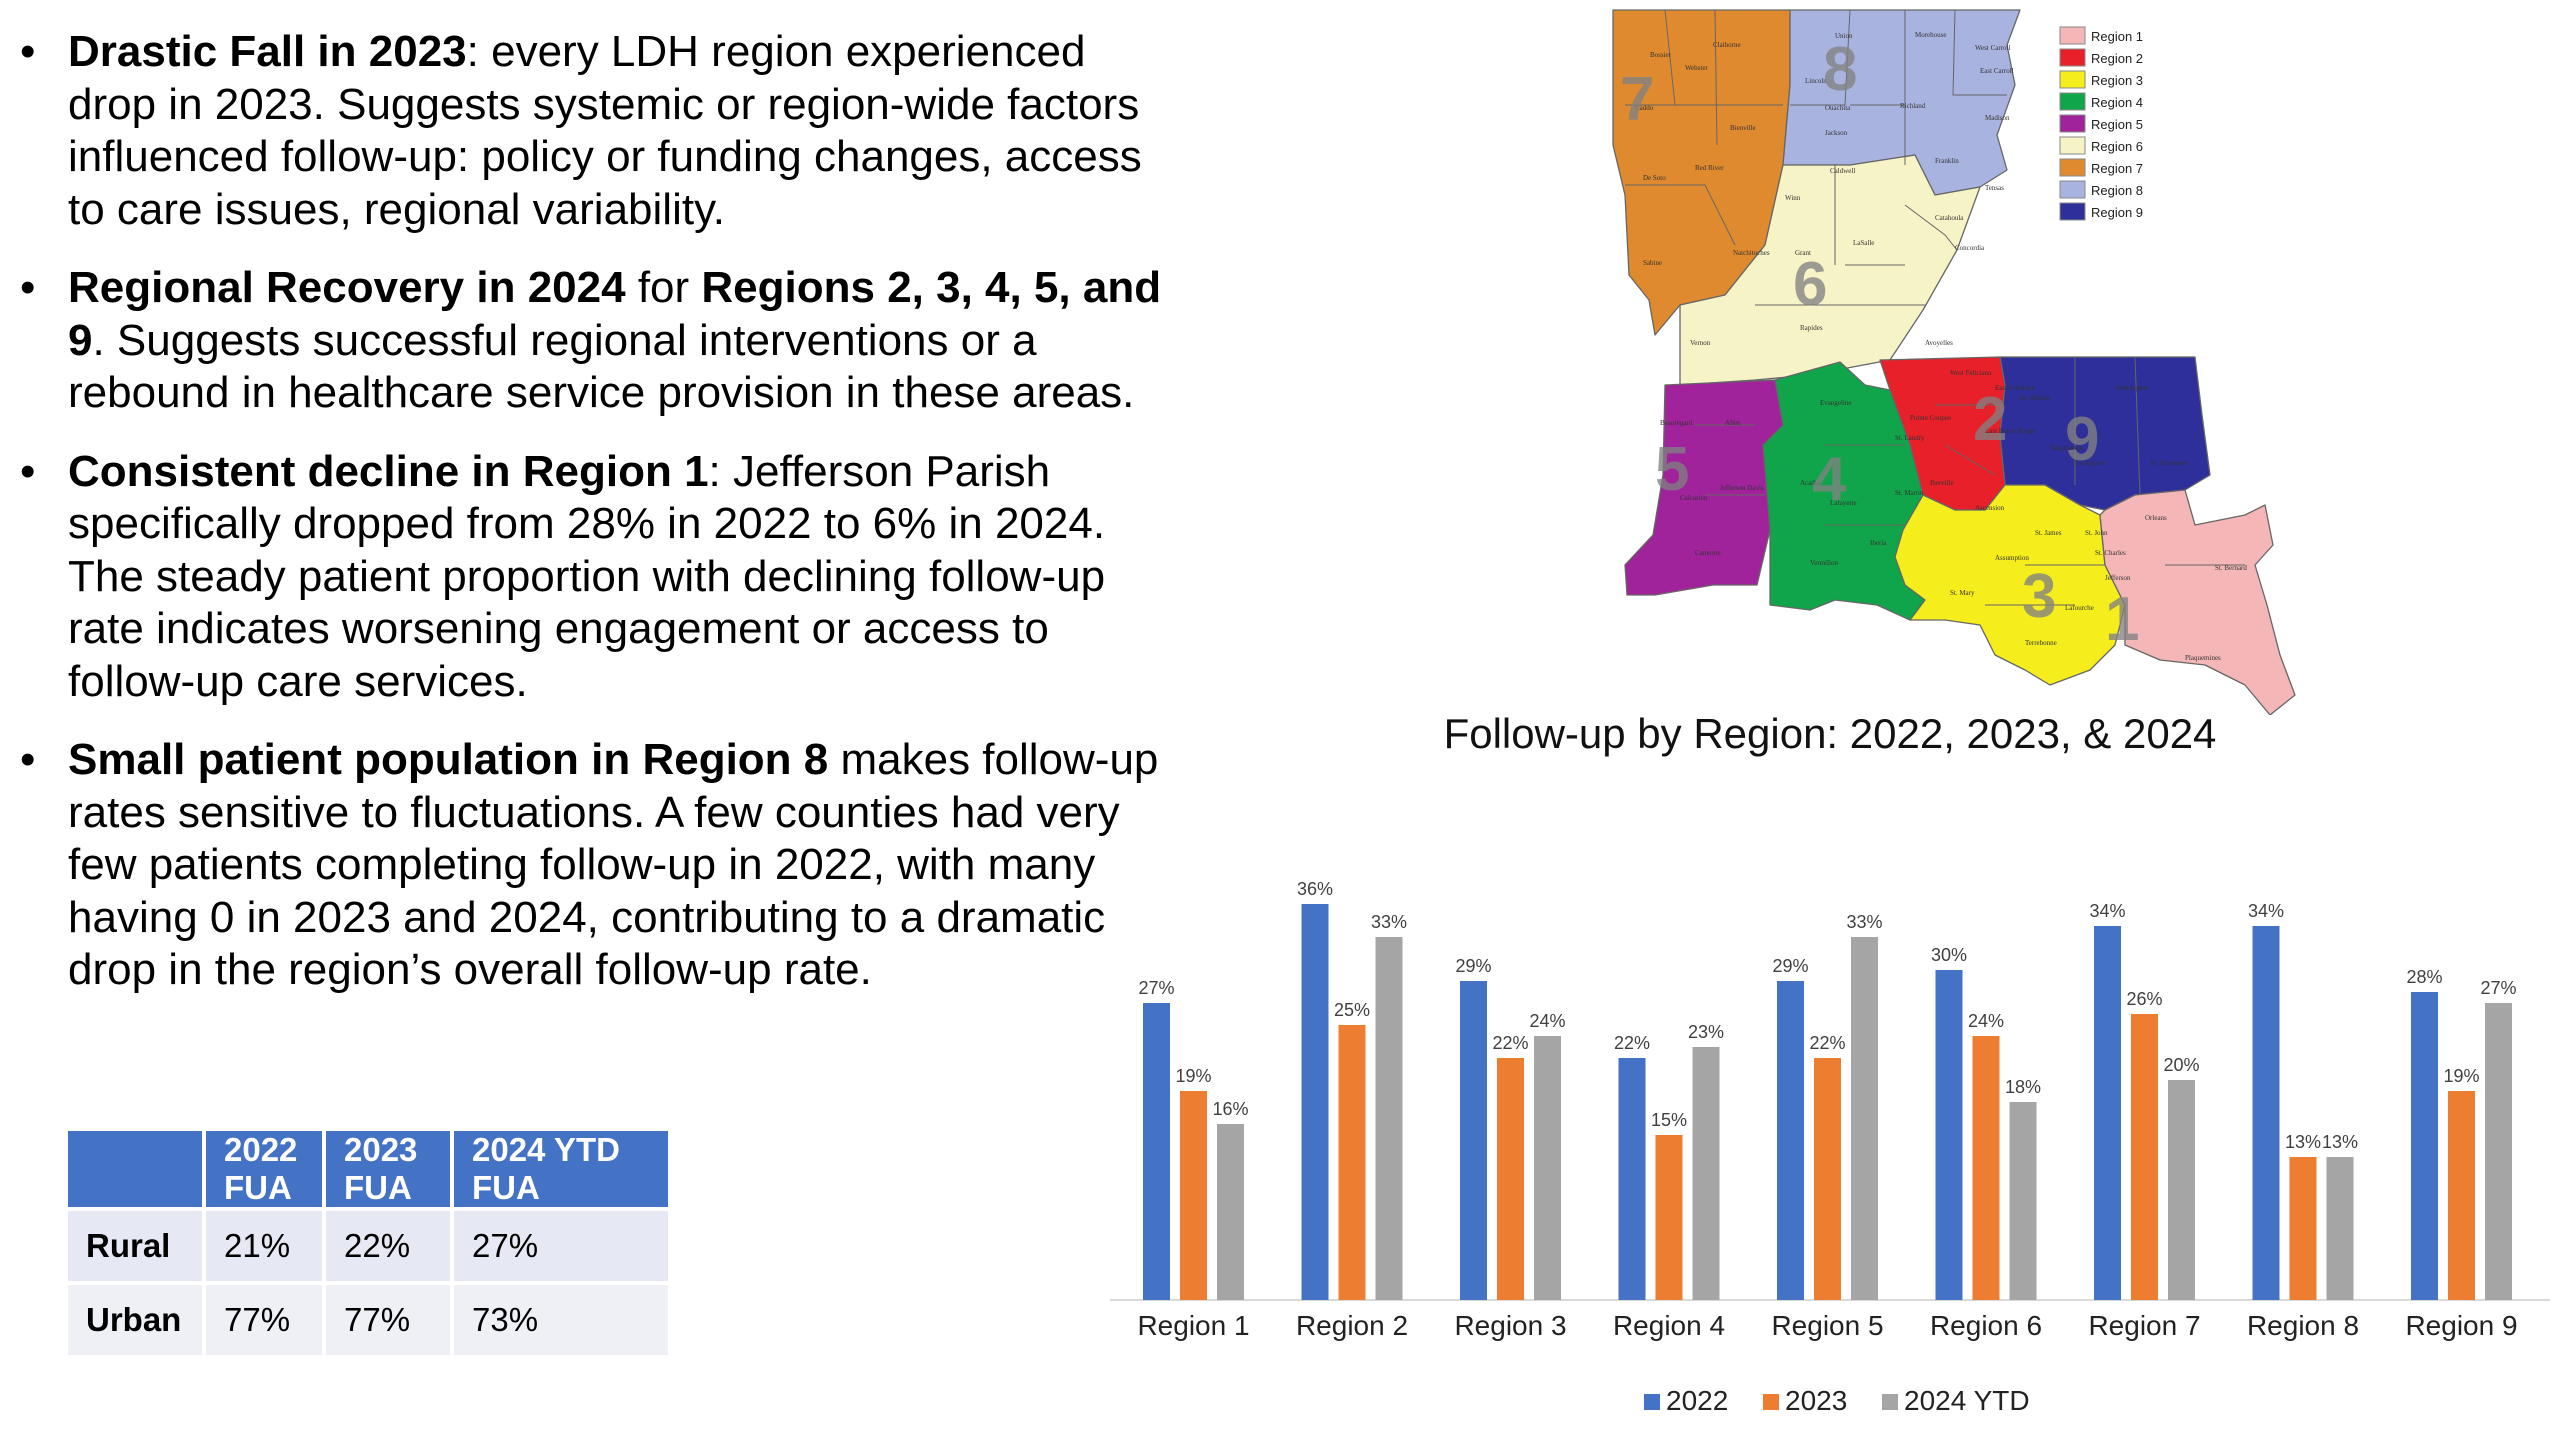  Describe the element at coordinates (1669, 1120) in the screenshot. I see `bar-data-label: 15%` at that location.